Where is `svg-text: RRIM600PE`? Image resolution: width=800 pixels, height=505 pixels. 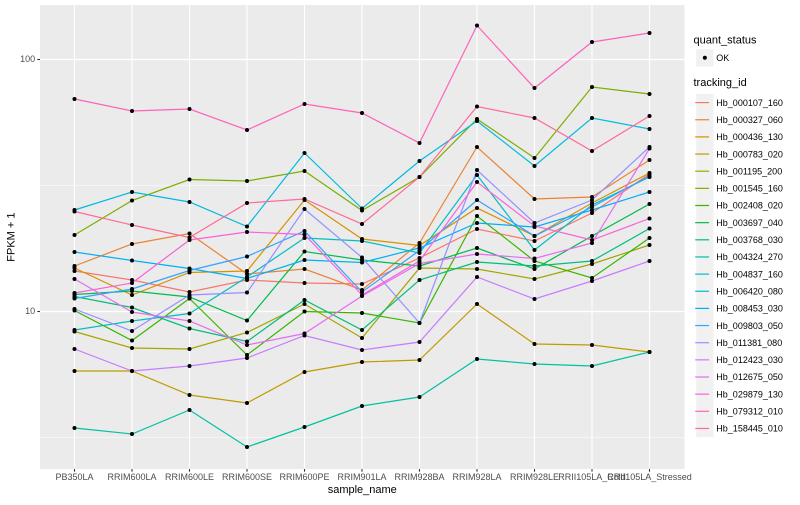 svg-text: RRIM600PE is located at coordinates (304, 477).